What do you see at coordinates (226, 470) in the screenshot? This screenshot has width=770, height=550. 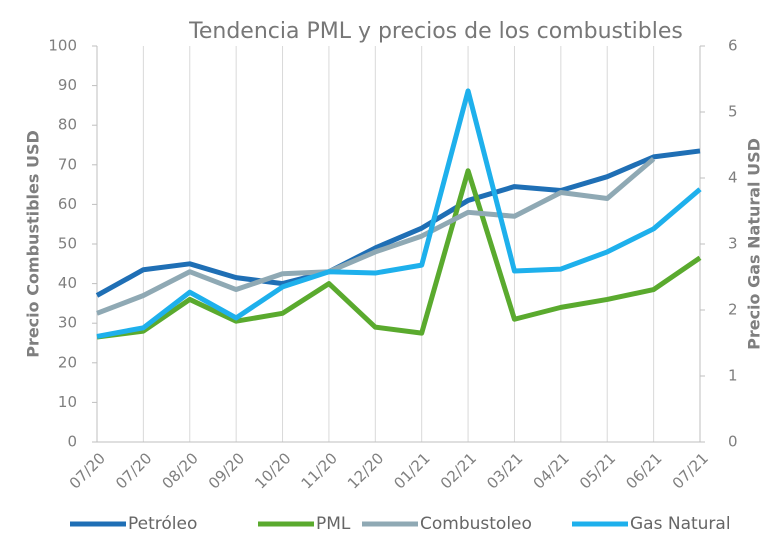 I see `x-tick-label: 09/20` at bounding box center [226, 470].